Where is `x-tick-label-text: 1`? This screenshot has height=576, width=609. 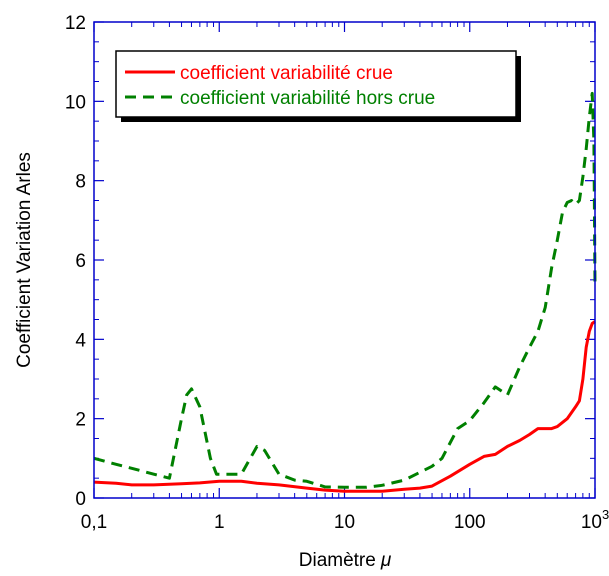 x-tick-label-text: 1 is located at coordinates (219, 522).